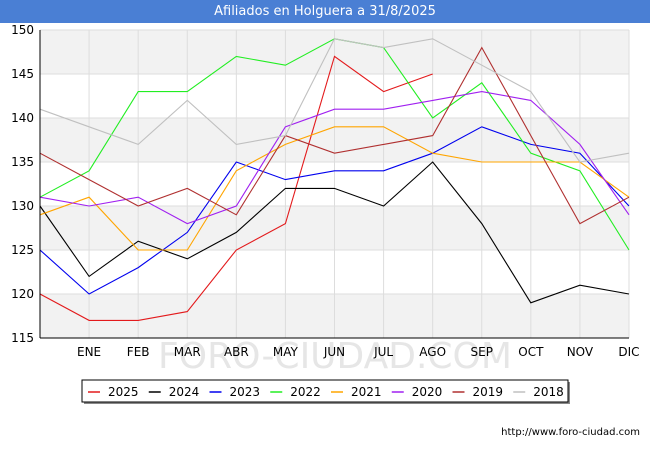  What do you see at coordinates (184, 392) in the screenshot?
I see `legend-label-2024: 2024` at bounding box center [184, 392].